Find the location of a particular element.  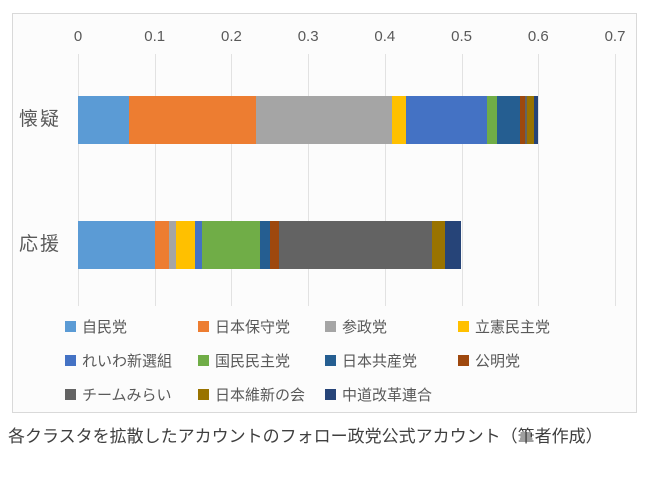

legend-label: れいわ新選組 is located at coordinates (127, 361).